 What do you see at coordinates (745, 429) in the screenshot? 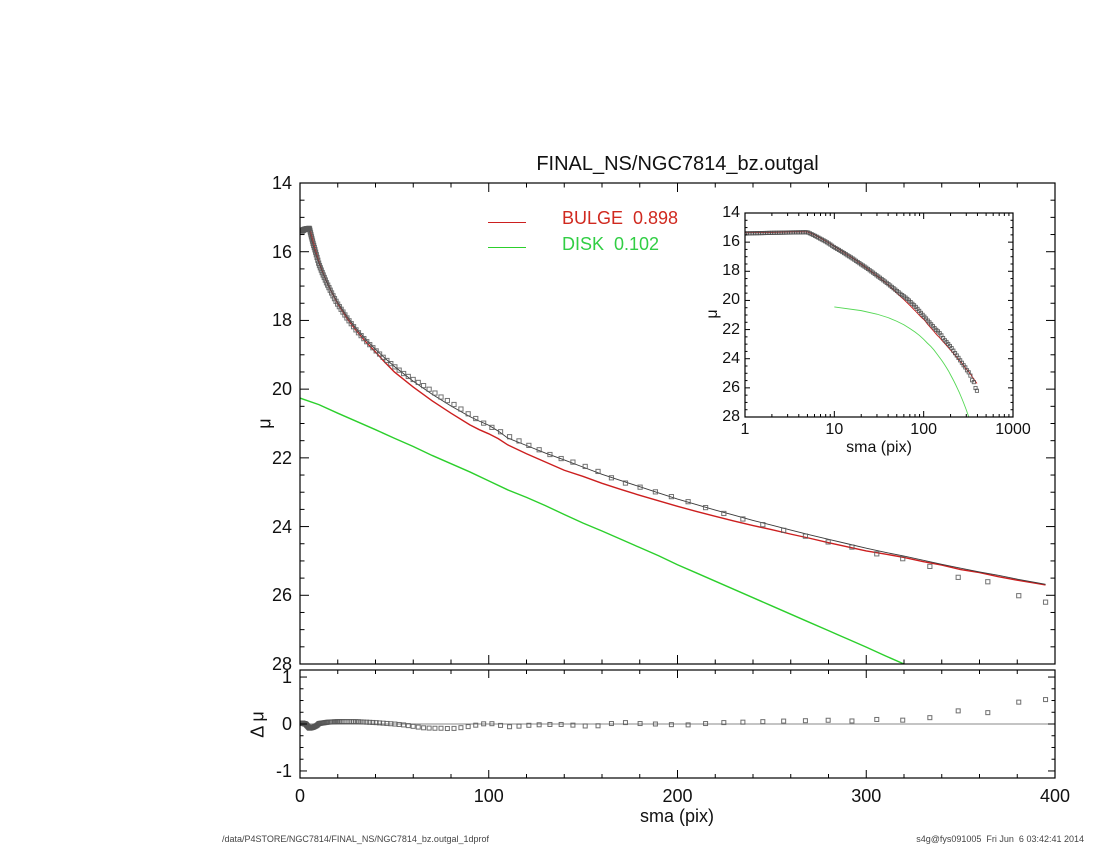
I see `inset-xtick-label: 1` at bounding box center [745, 429].